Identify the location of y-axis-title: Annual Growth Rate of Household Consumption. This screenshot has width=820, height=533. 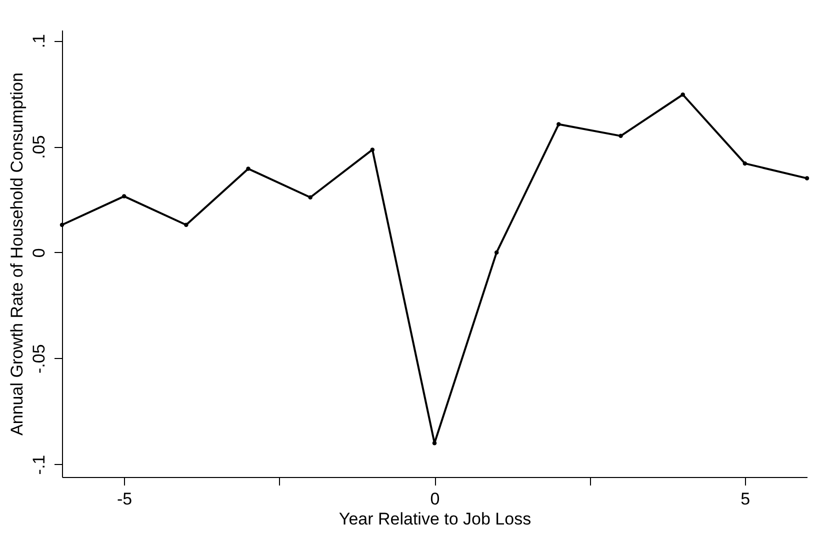
(17, 254).